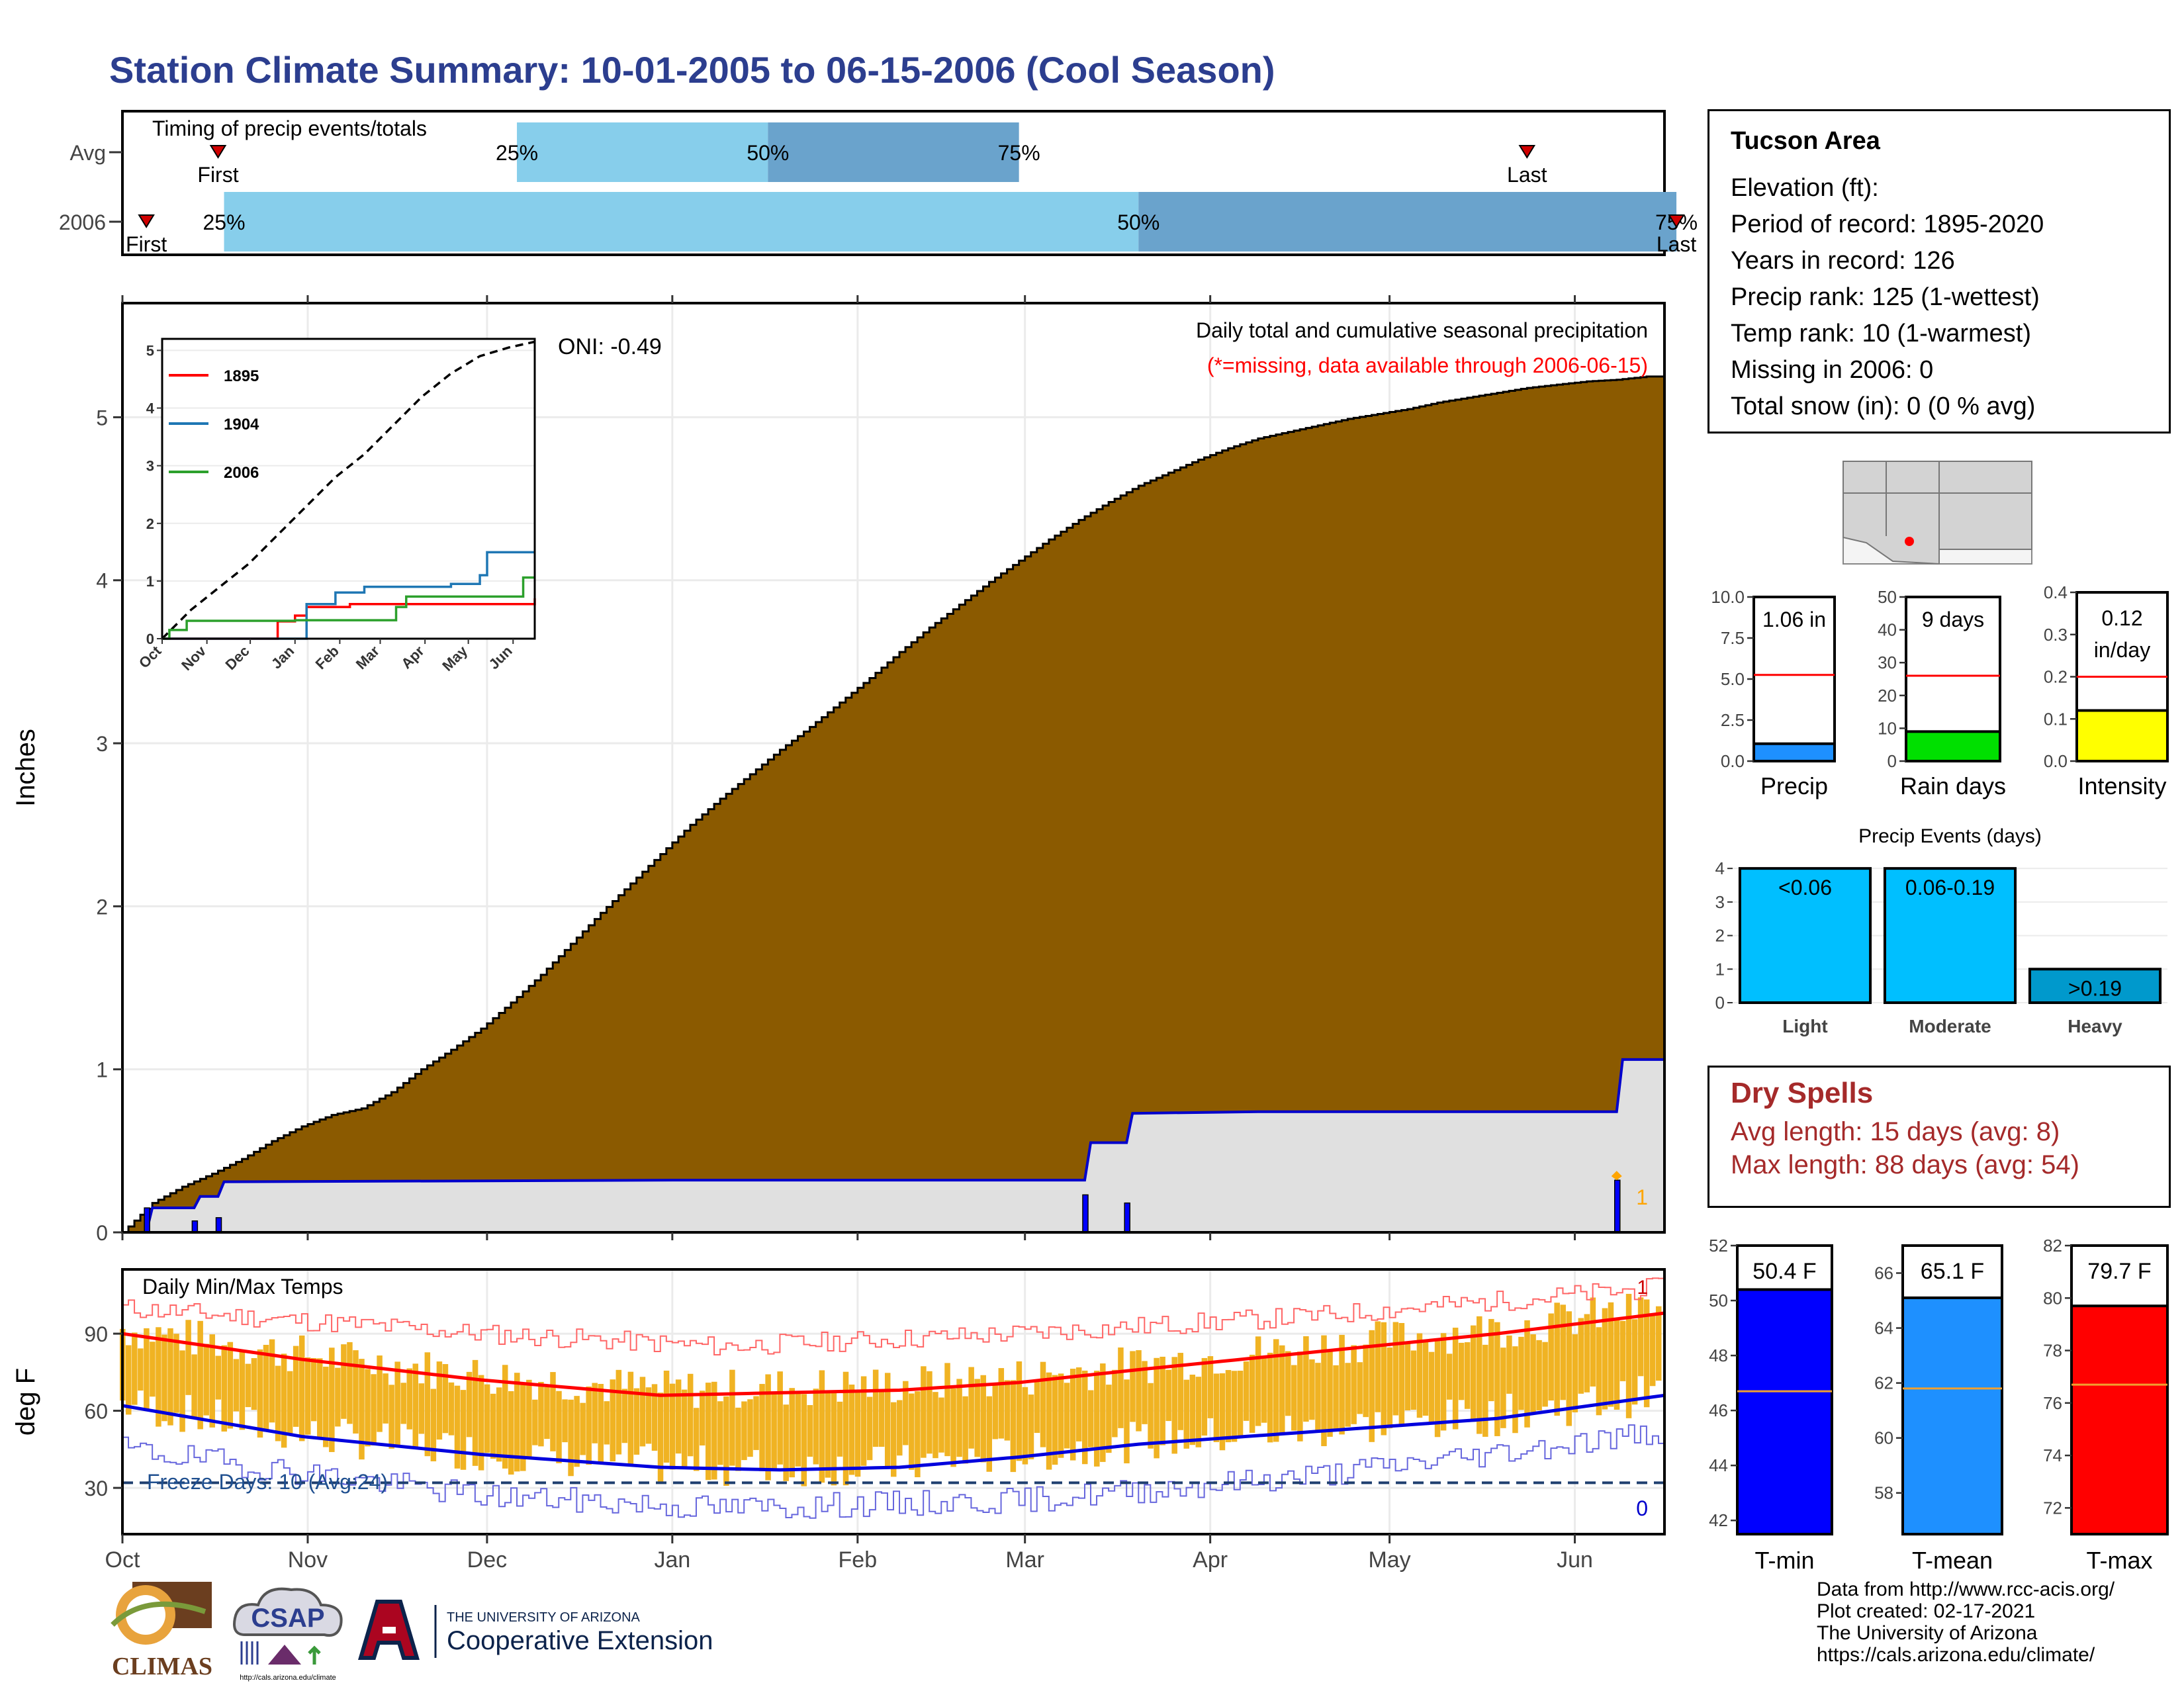 Image resolution: width=2184 pixels, height=1691 pixels. I want to click on temp-summary-t-mean-value-bar, so click(1952, 1416).